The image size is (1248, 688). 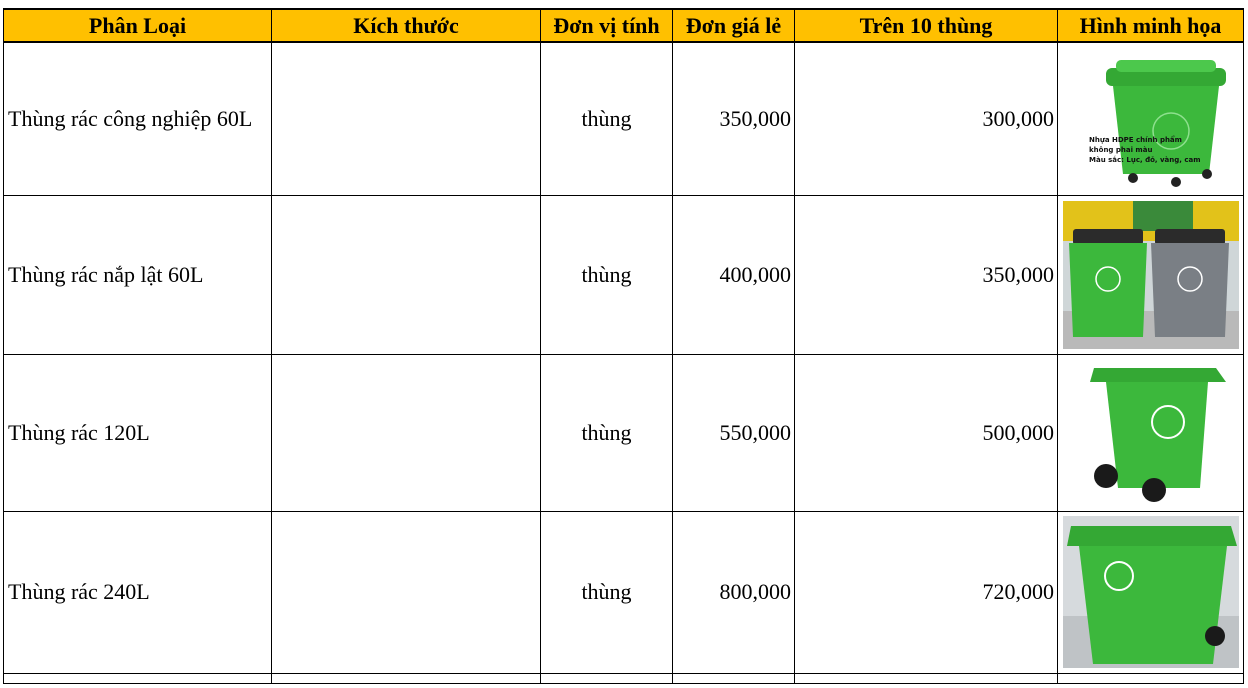 I want to click on retail-price: 800,000, so click(x=733, y=592).